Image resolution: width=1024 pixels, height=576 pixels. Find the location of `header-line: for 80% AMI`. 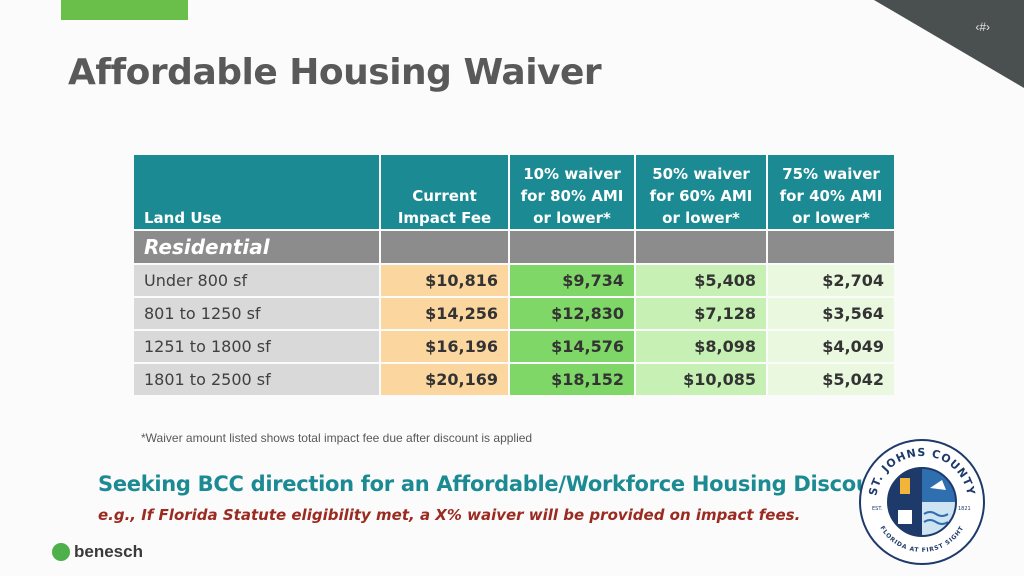

header-line: for 80% AMI is located at coordinates (572, 196).